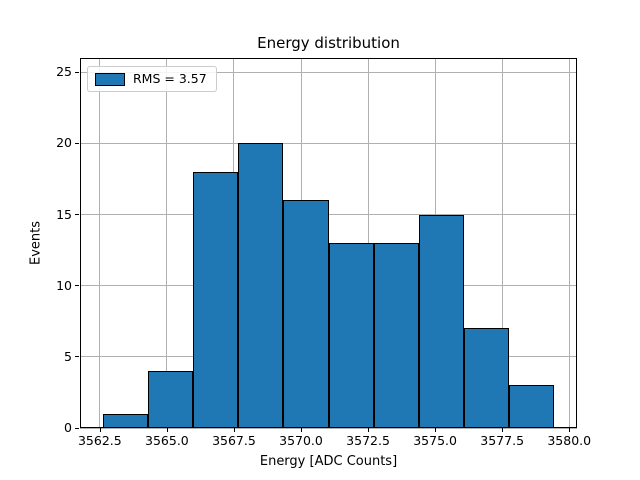 The image size is (640, 480). I want to click on x-tick-label: 3572.5, so click(368, 440).